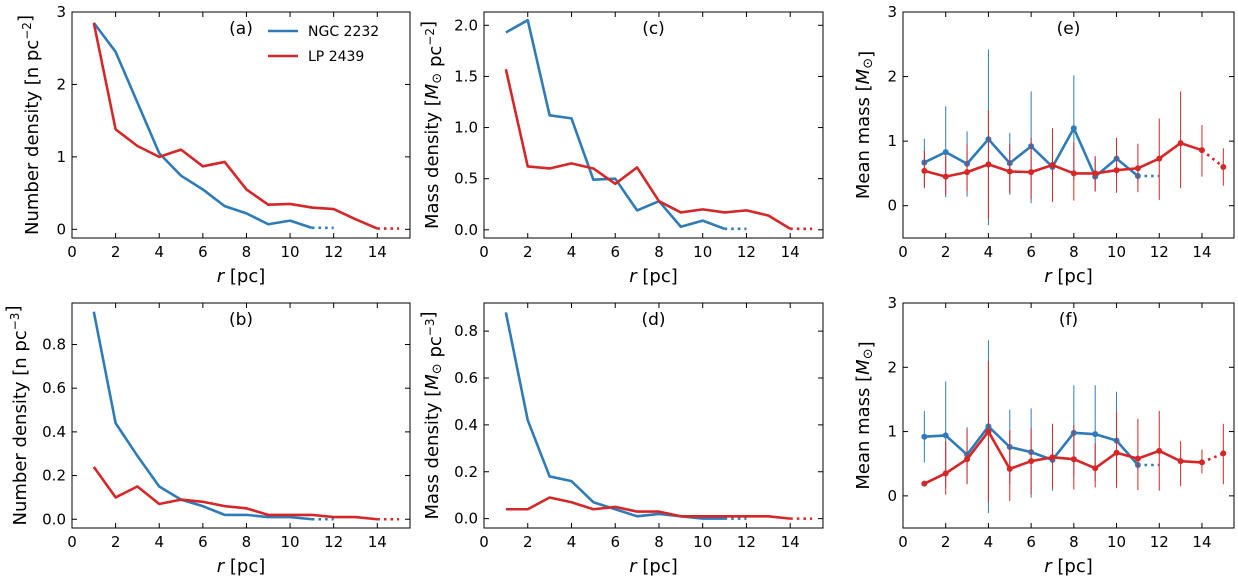 The image size is (1238, 582). I want to click on y-tick-label: 2, so click(61, 84).